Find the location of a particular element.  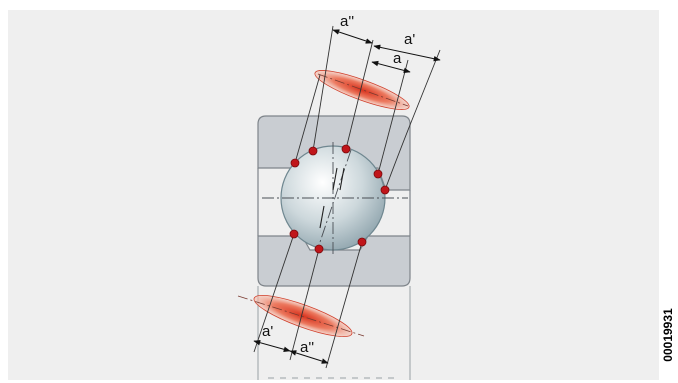

contact-points is located at coordinates (339, 199).